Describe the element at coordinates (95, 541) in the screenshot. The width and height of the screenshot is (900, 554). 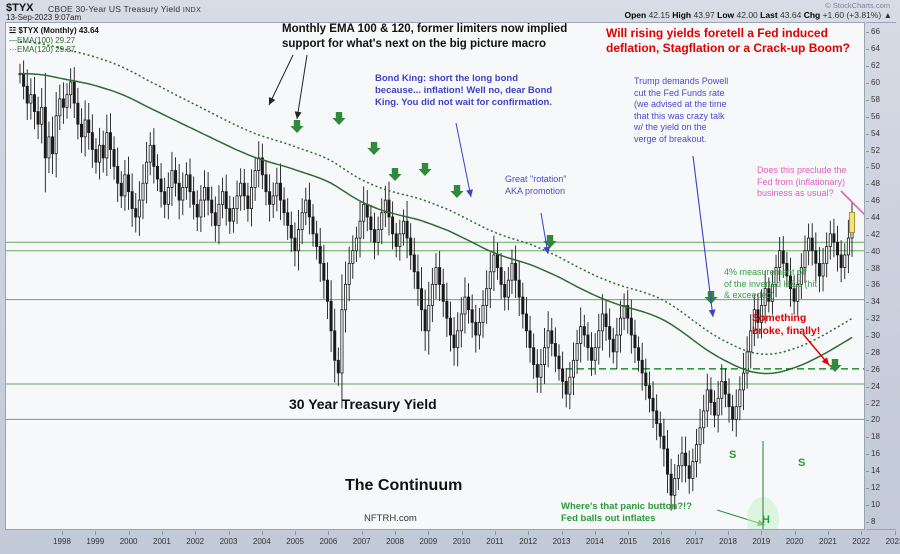
I see `x-axis-tick-label: 1999` at that location.